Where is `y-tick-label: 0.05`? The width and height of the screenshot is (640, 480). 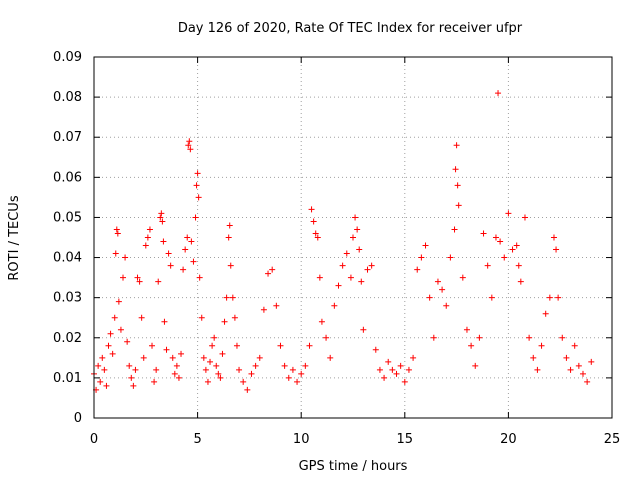
y-tick-label: 0.05 is located at coordinates (67, 217).